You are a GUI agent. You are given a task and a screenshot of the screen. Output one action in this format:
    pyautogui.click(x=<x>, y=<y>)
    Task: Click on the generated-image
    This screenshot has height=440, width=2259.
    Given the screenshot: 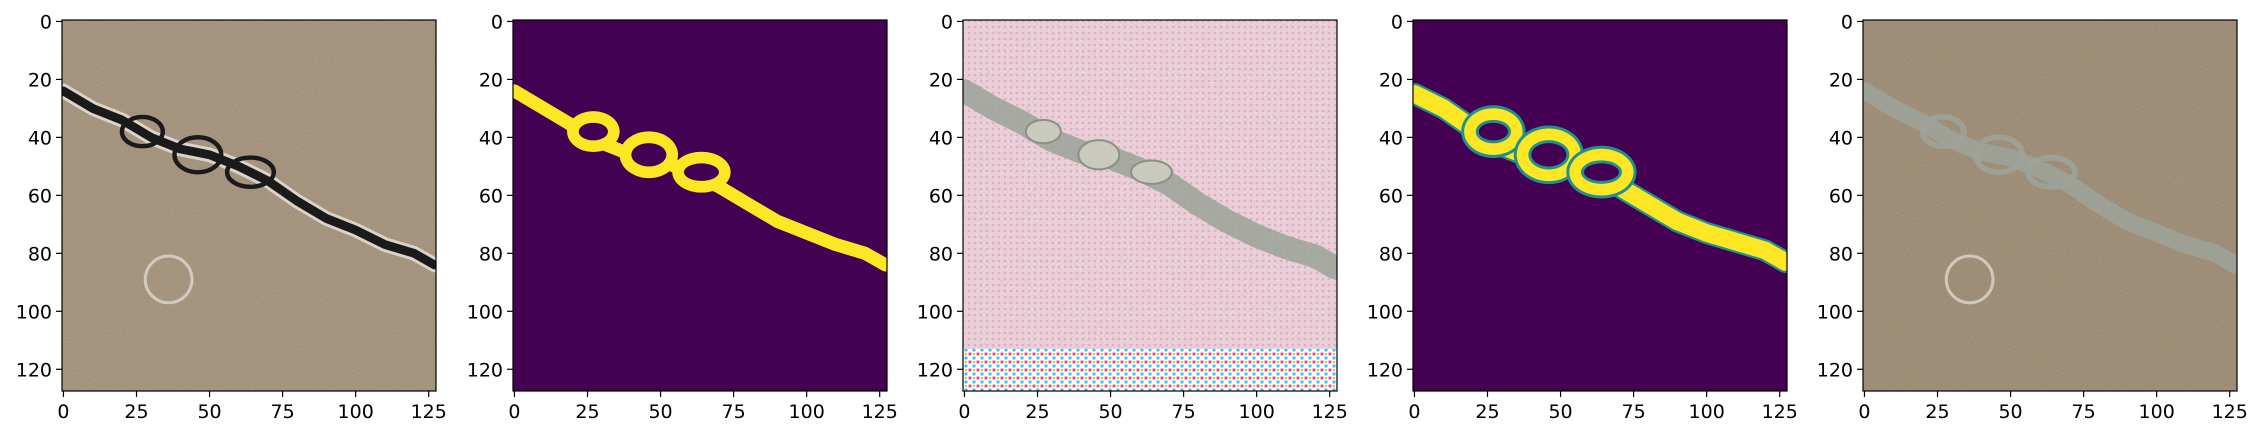 What is the action you would take?
    pyautogui.click(x=1150, y=205)
    